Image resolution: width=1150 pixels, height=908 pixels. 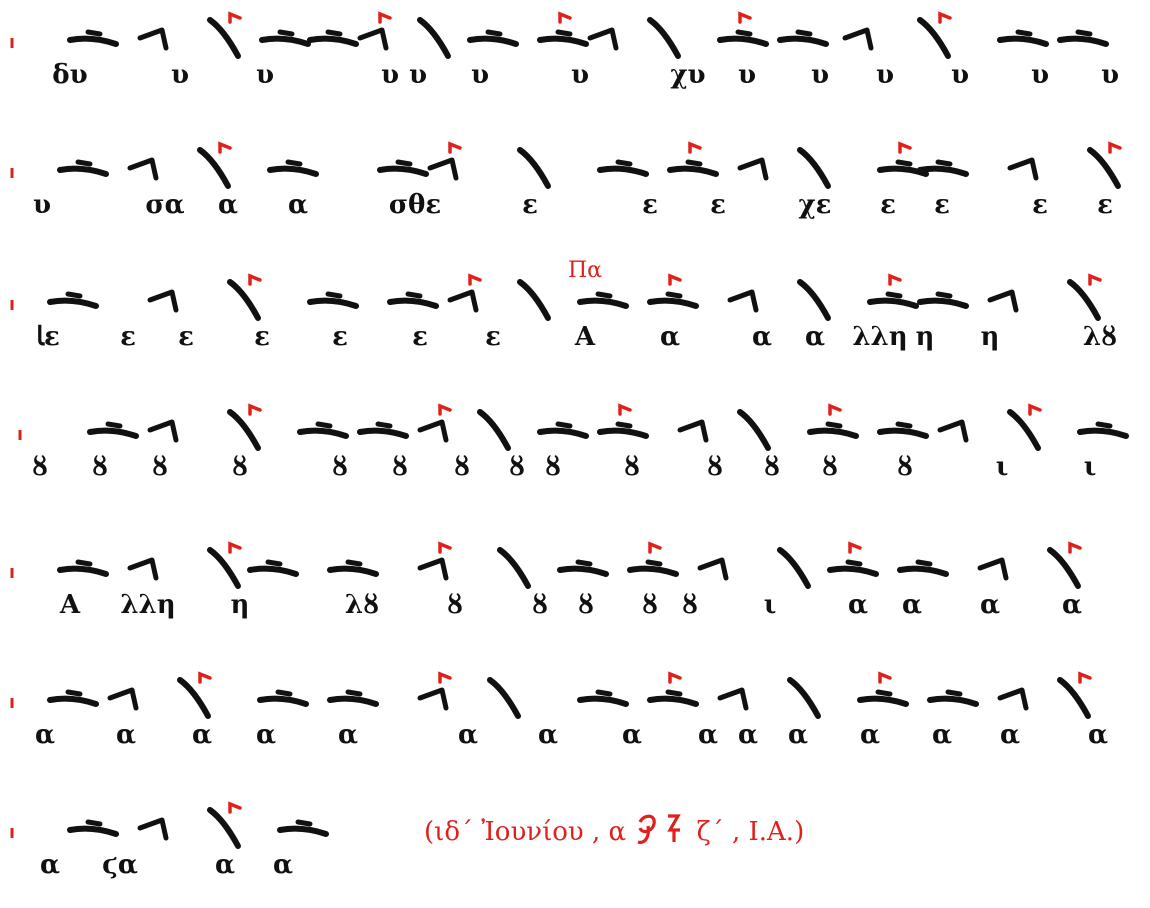 I want to click on staff-line-4: ȣ ȣ ȣ ȣ ȣ ȣ ȣ ȣ ȣ ȣ ȣ ȣ ȣ ȣ ι ι, so click(x=575, y=451).